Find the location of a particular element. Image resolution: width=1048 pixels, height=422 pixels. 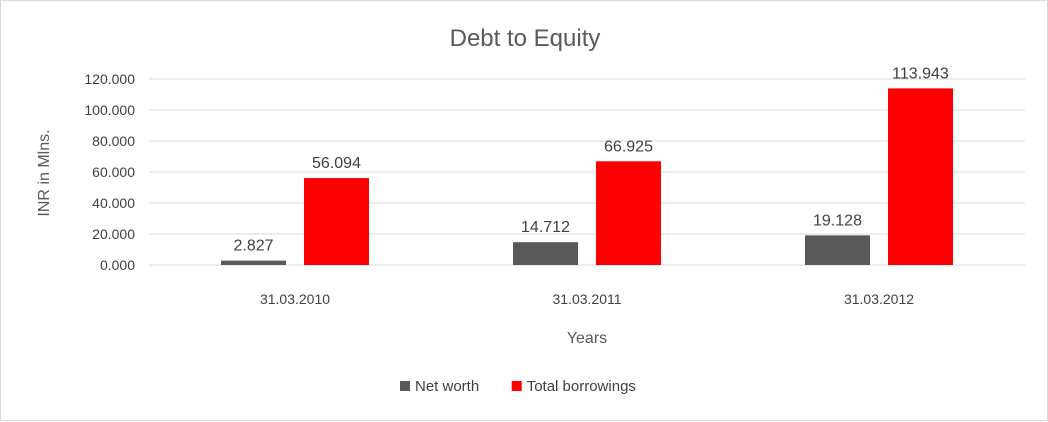

y-tick-label: 40.000 is located at coordinates (113, 203).